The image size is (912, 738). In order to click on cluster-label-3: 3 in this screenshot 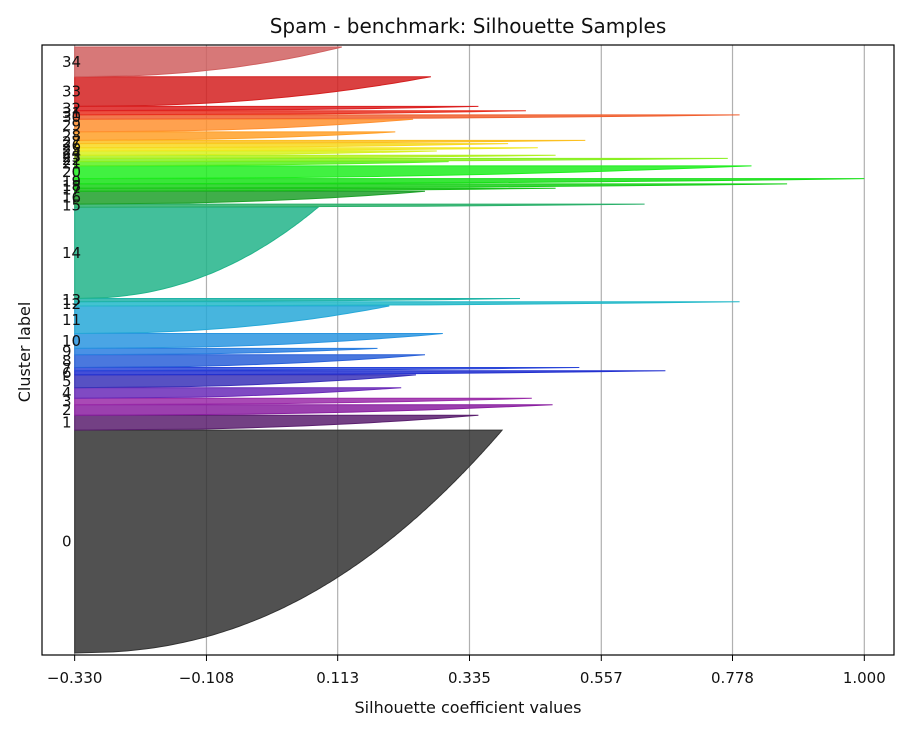, I will do `click(67, 402)`.